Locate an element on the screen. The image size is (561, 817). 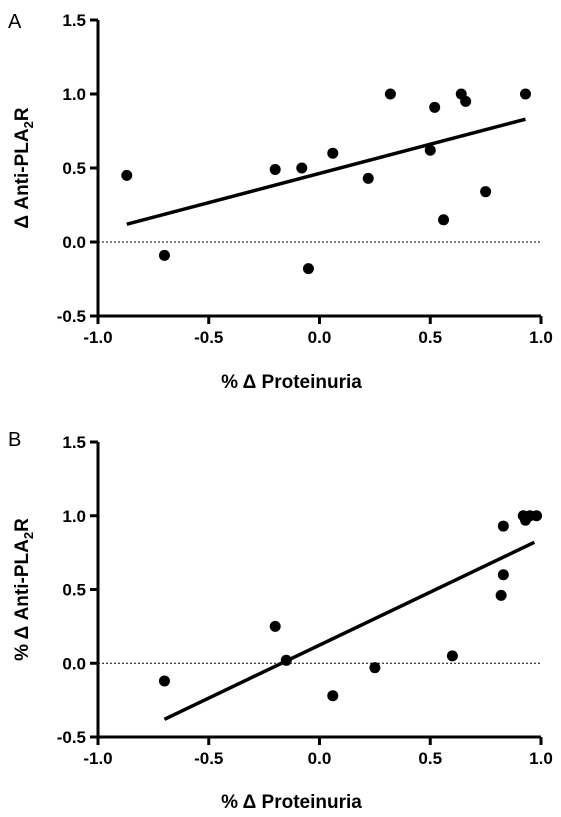
y-axis-title-main: Δ Anti-PLA is located at coordinates (22, 178).